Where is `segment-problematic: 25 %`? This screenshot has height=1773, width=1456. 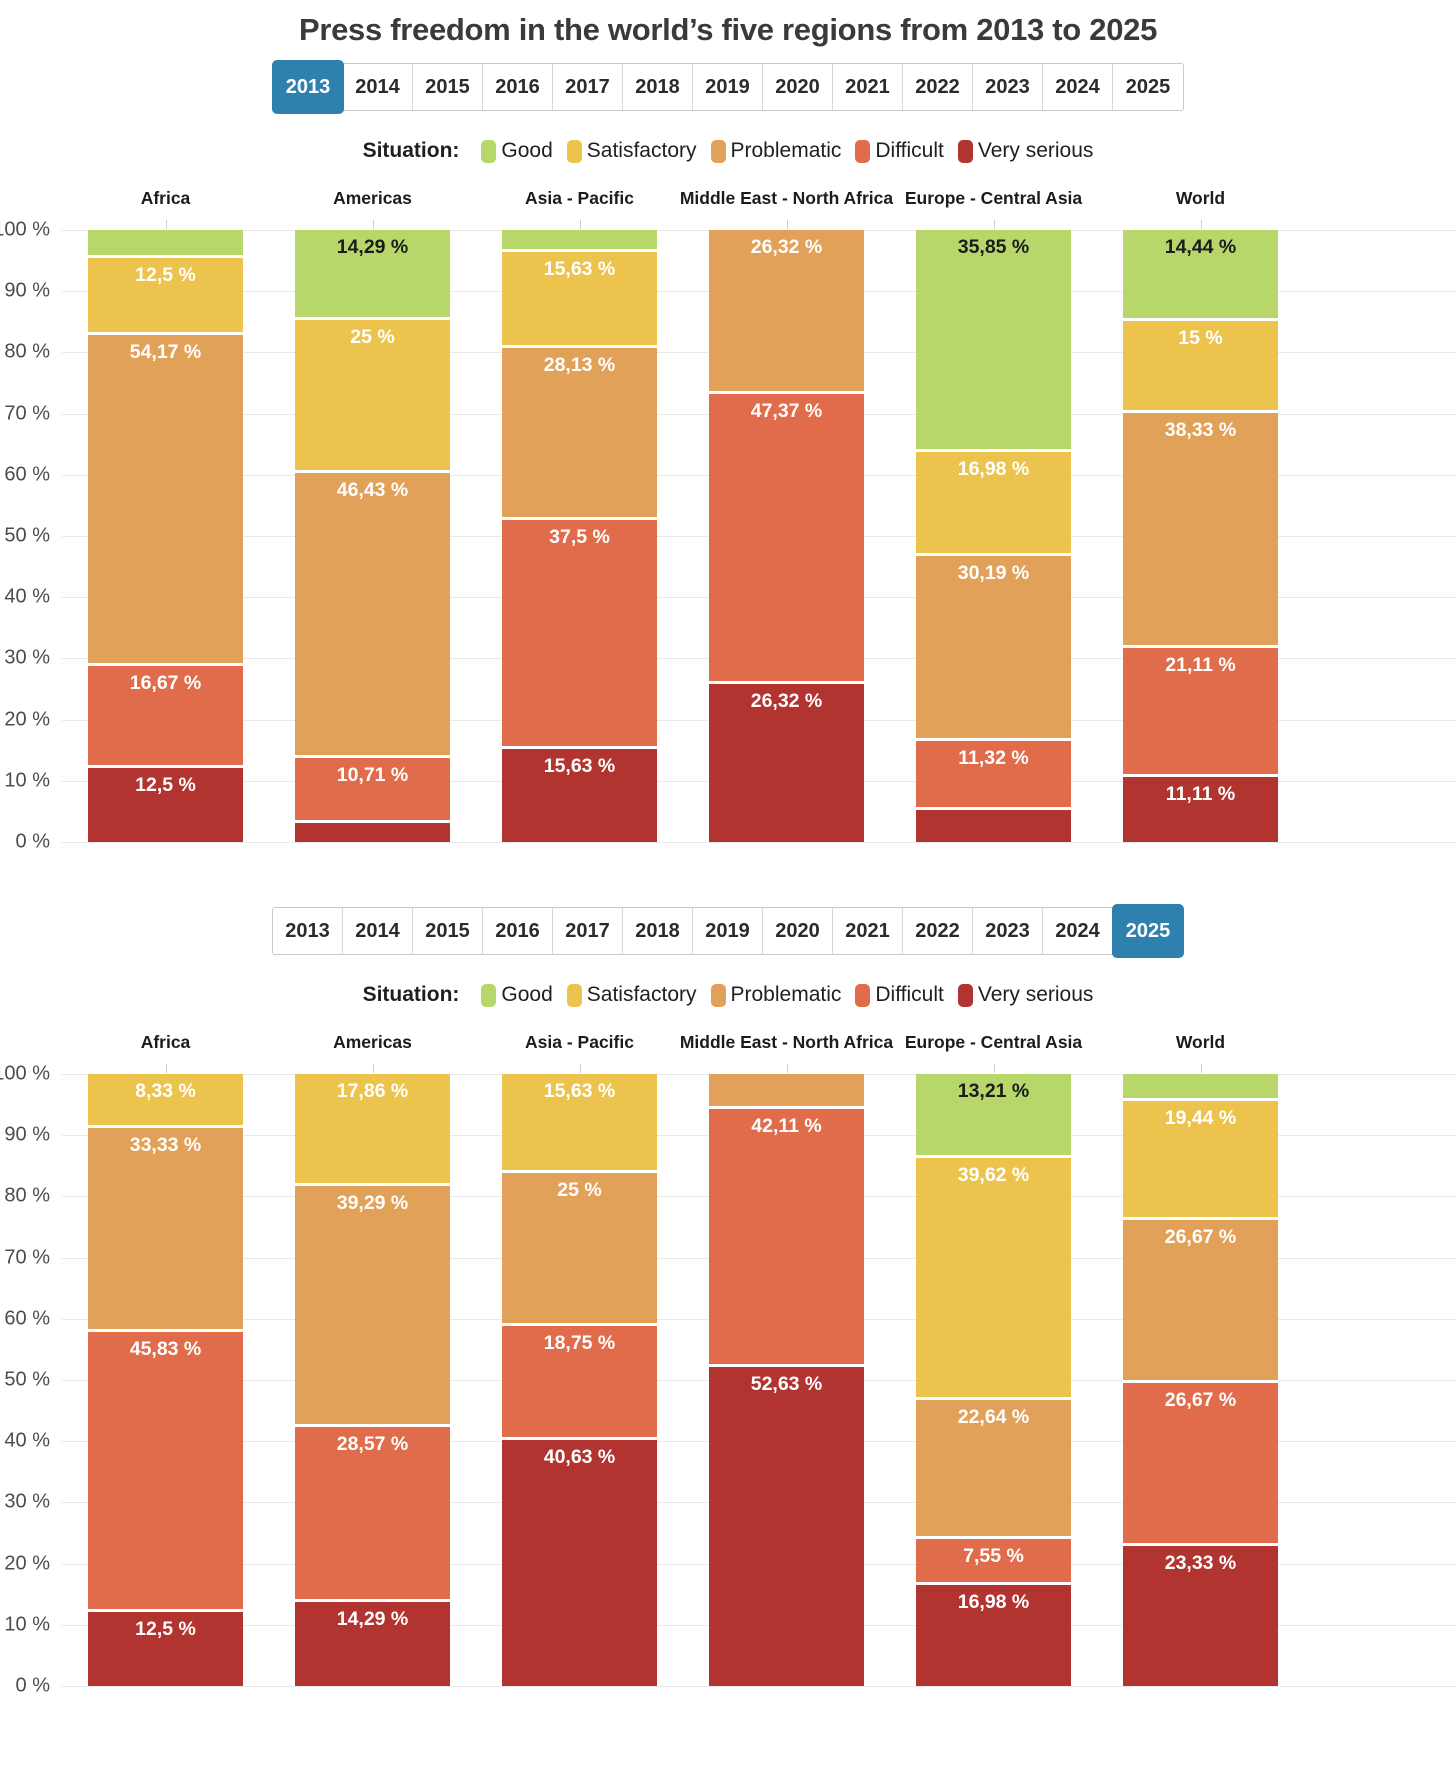
segment-problematic: 25 % is located at coordinates (579, 1246).